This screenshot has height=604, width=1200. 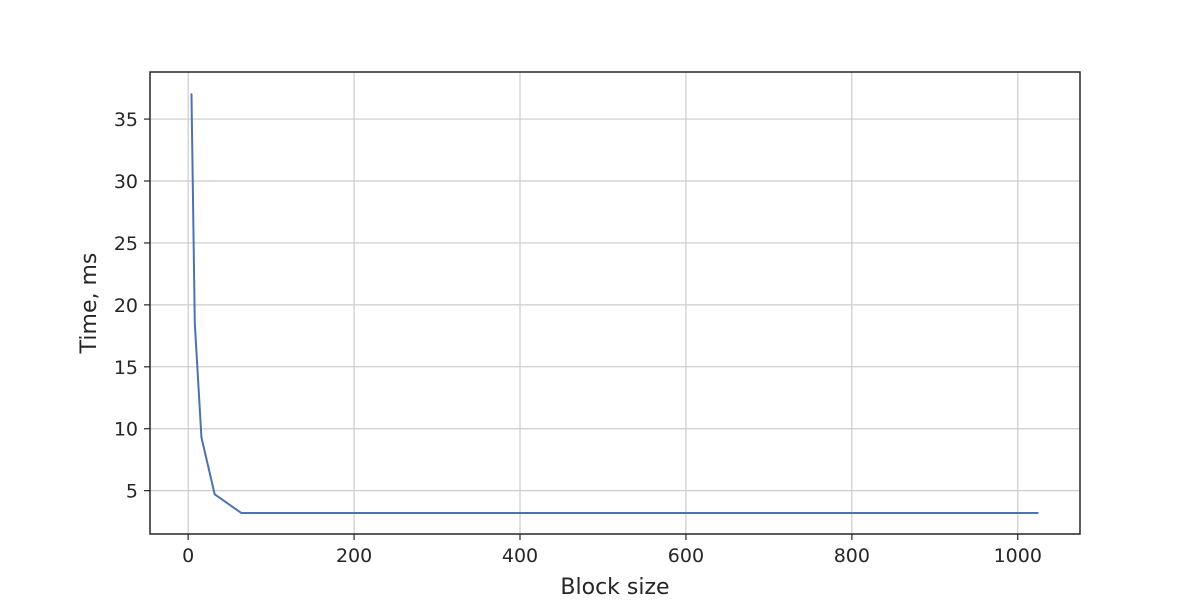 I want to click on y-tick-label: 30, so click(x=126, y=182).